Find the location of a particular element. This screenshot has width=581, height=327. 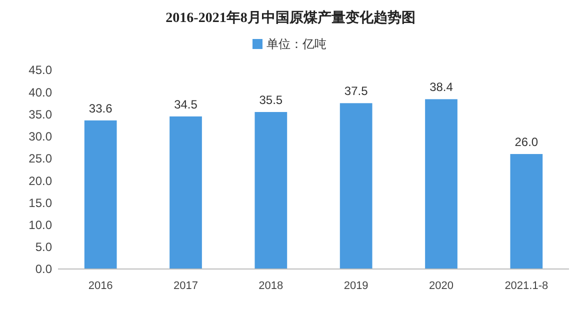

y-tick-label: 15.0 is located at coordinates (40, 203).